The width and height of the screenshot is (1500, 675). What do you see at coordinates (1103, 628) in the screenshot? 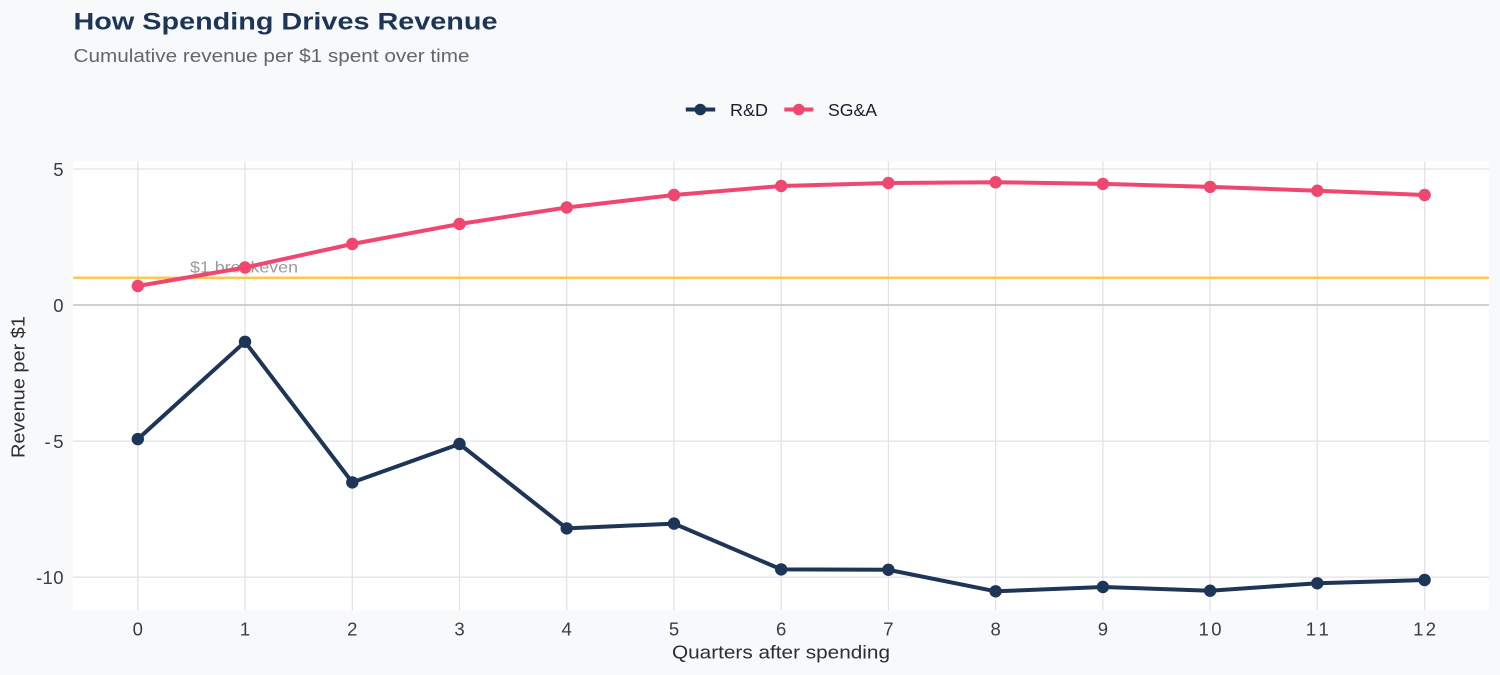
I see `svg-text: 9` at bounding box center [1103, 628].